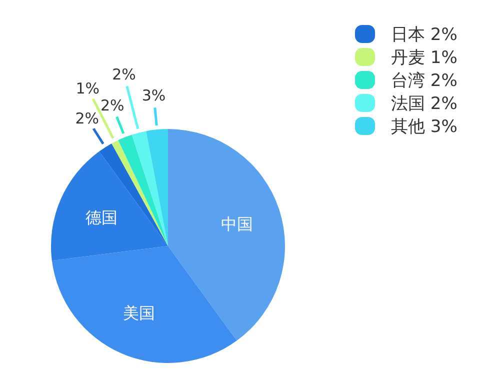 The width and height of the screenshot is (480, 376). Describe the element at coordinates (424, 81) in the screenshot. I see `legend-label: 台湾 2%` at that location.